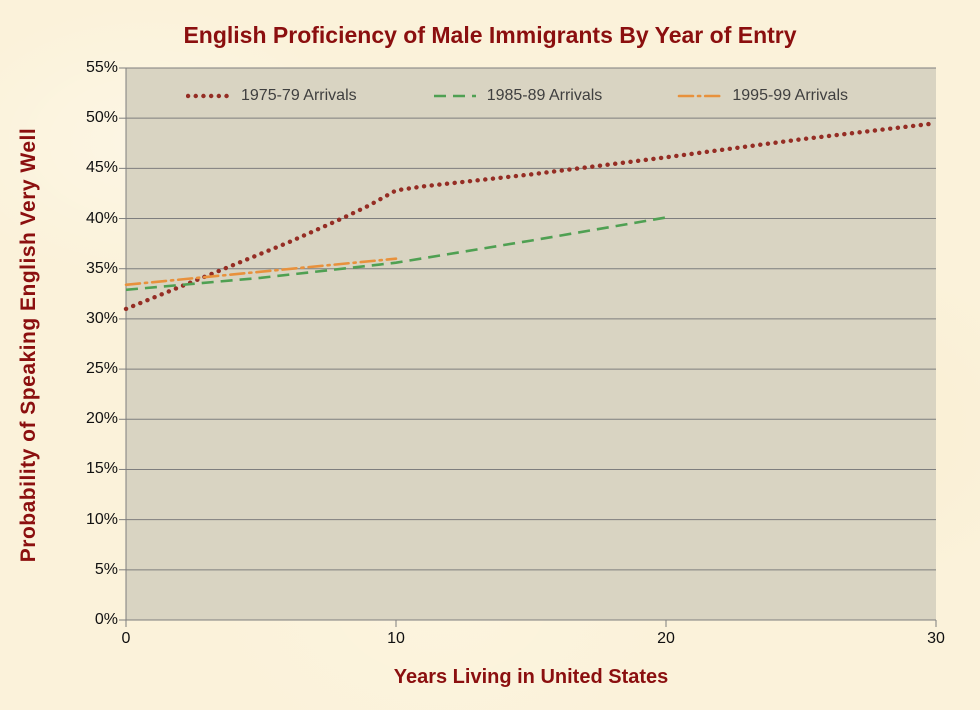  I want to click on legend-item-1985-89: 1985-89 Arrivals, so click(517, 96).